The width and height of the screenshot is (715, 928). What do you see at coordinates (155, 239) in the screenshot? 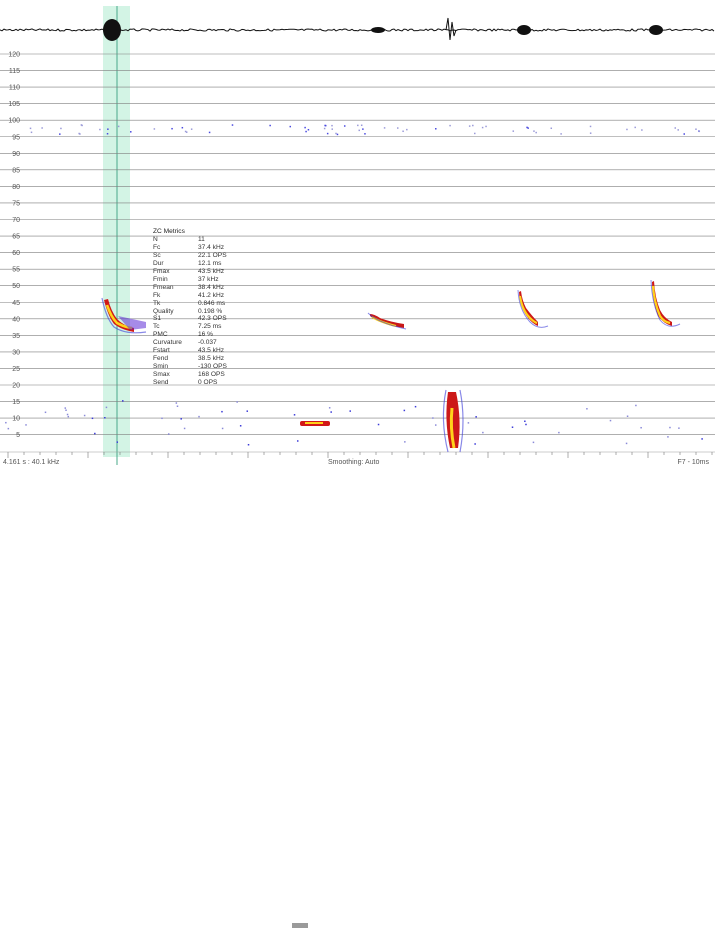
I see `metric-key: N` at bounding box center [155, 239].